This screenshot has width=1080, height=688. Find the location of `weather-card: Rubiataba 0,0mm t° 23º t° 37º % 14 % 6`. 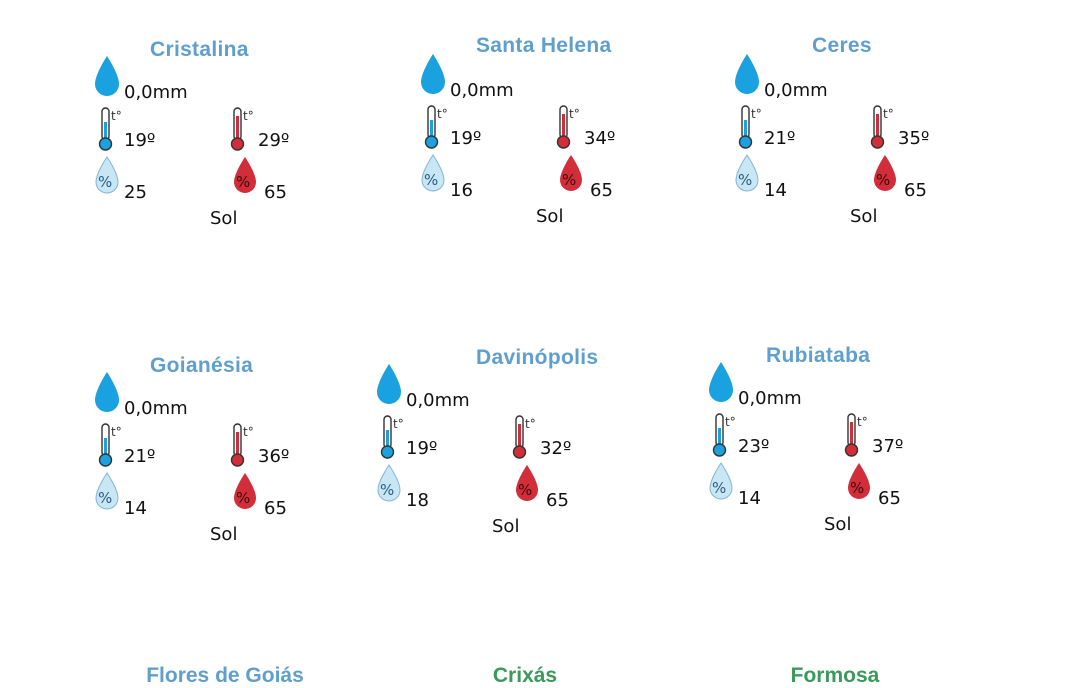

weather-card: Rubiataba 0,0mm t° 23º t° 37º % 14 % 6 is located at coordinates (856, 446).